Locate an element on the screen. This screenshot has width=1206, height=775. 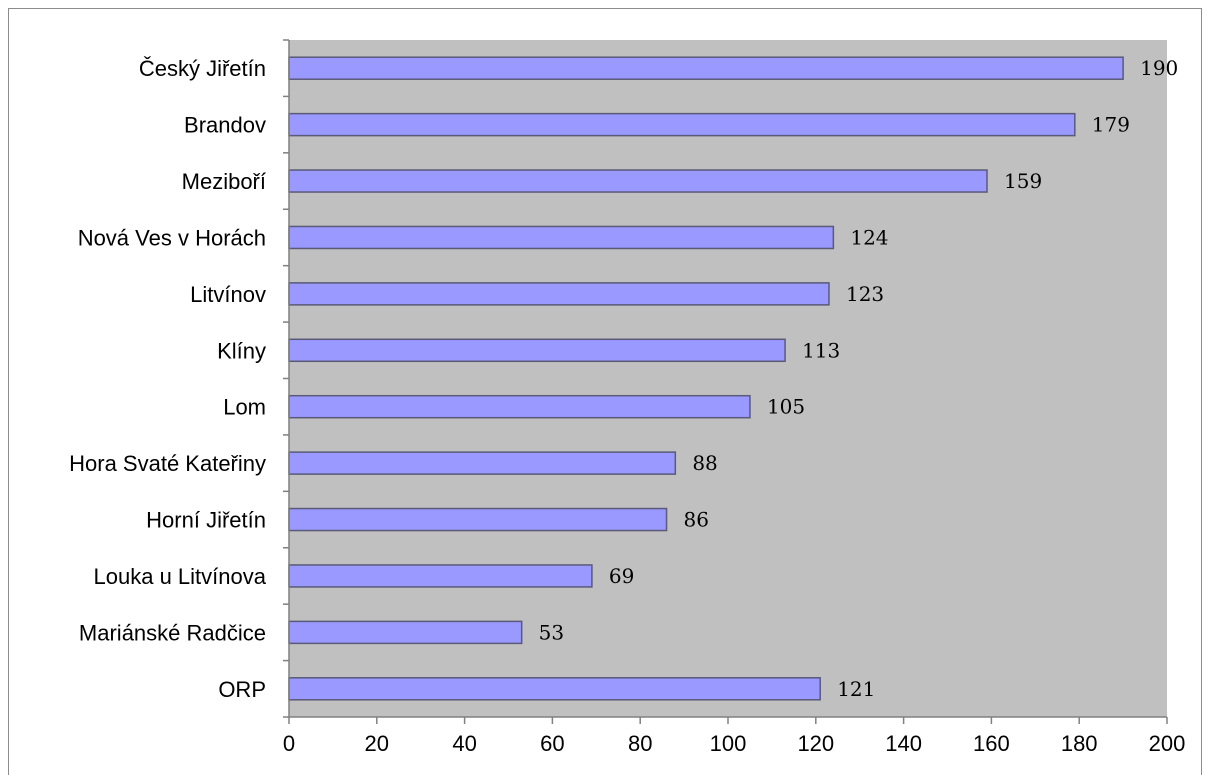
data-label: 121 is located at coordinates (856, 689).